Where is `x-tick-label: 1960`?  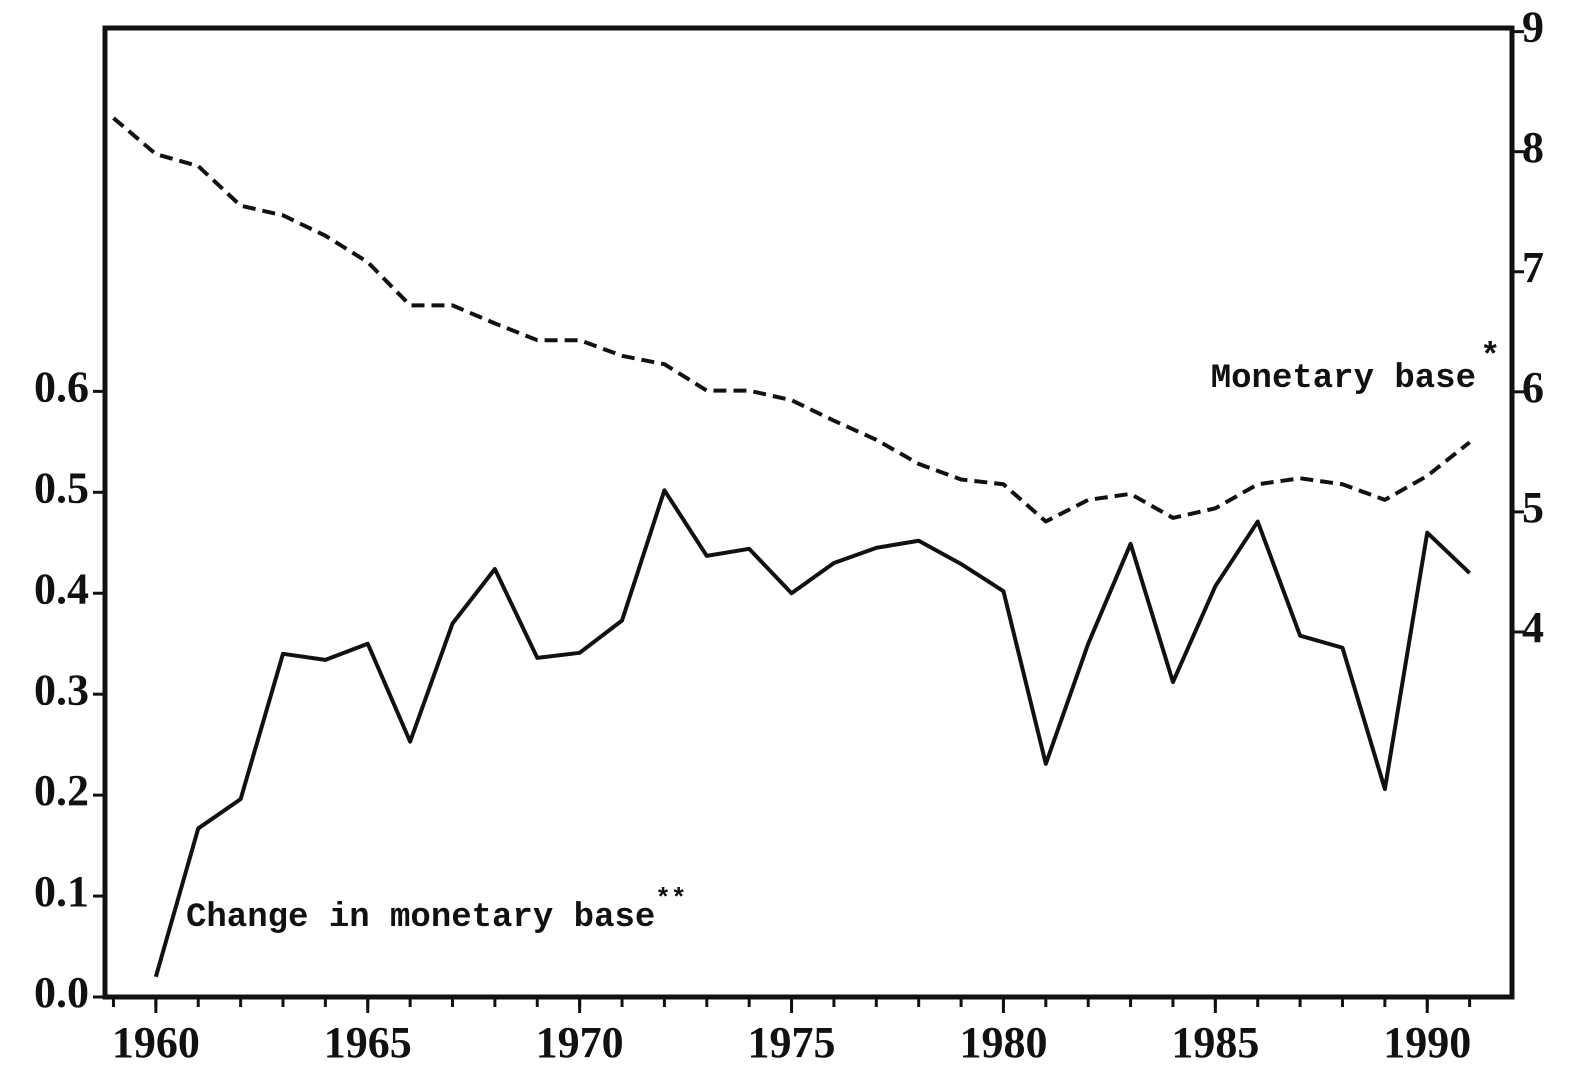 x-tick-label: 1960 is located at coordinates (156, 1042).